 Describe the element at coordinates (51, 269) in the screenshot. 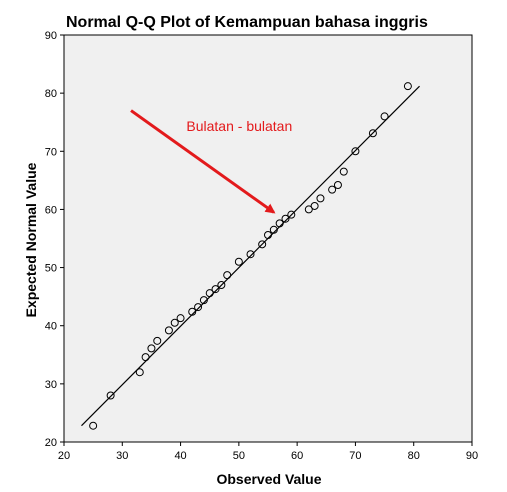

I see `y-tick-label: 50` at that location.